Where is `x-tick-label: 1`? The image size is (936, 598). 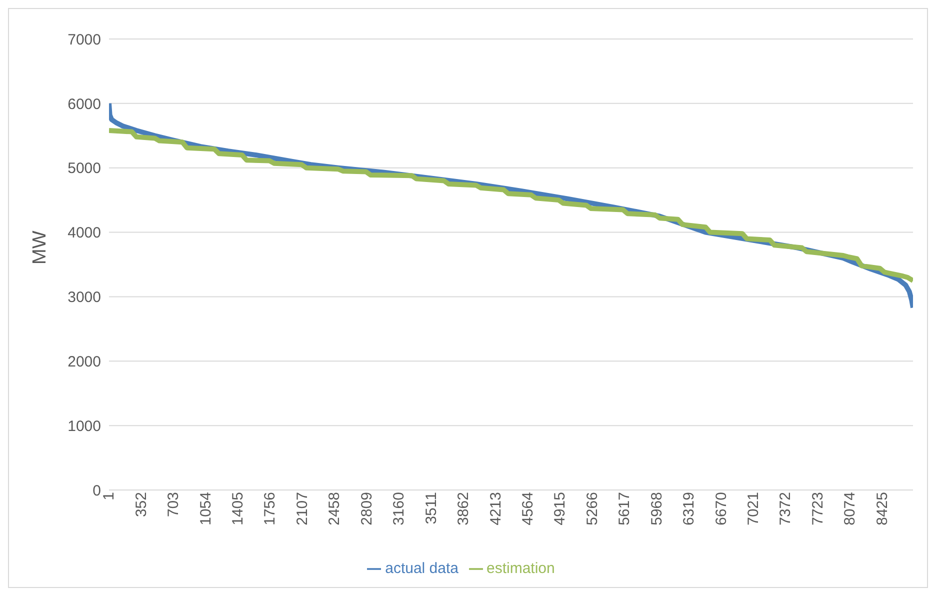
x-tick-label: 1 is located at coordinates (109, 496).